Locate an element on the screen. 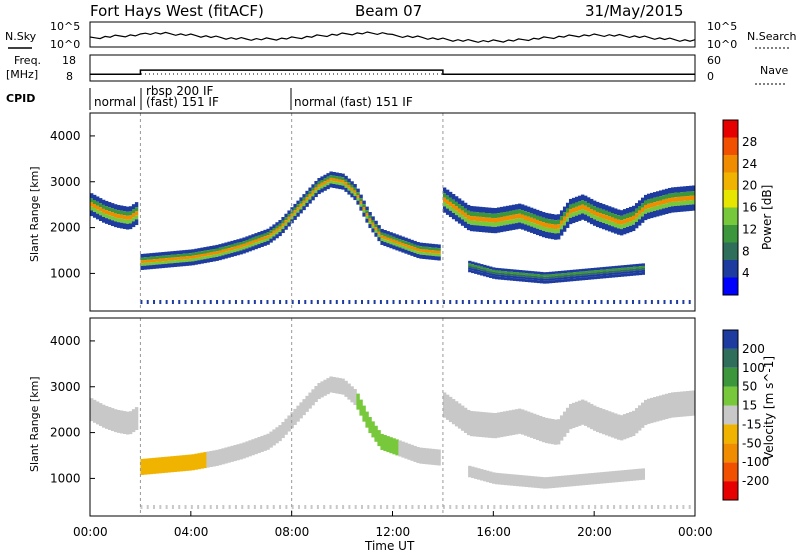  cpid-label: CPID is located at coordinates (20, 98).